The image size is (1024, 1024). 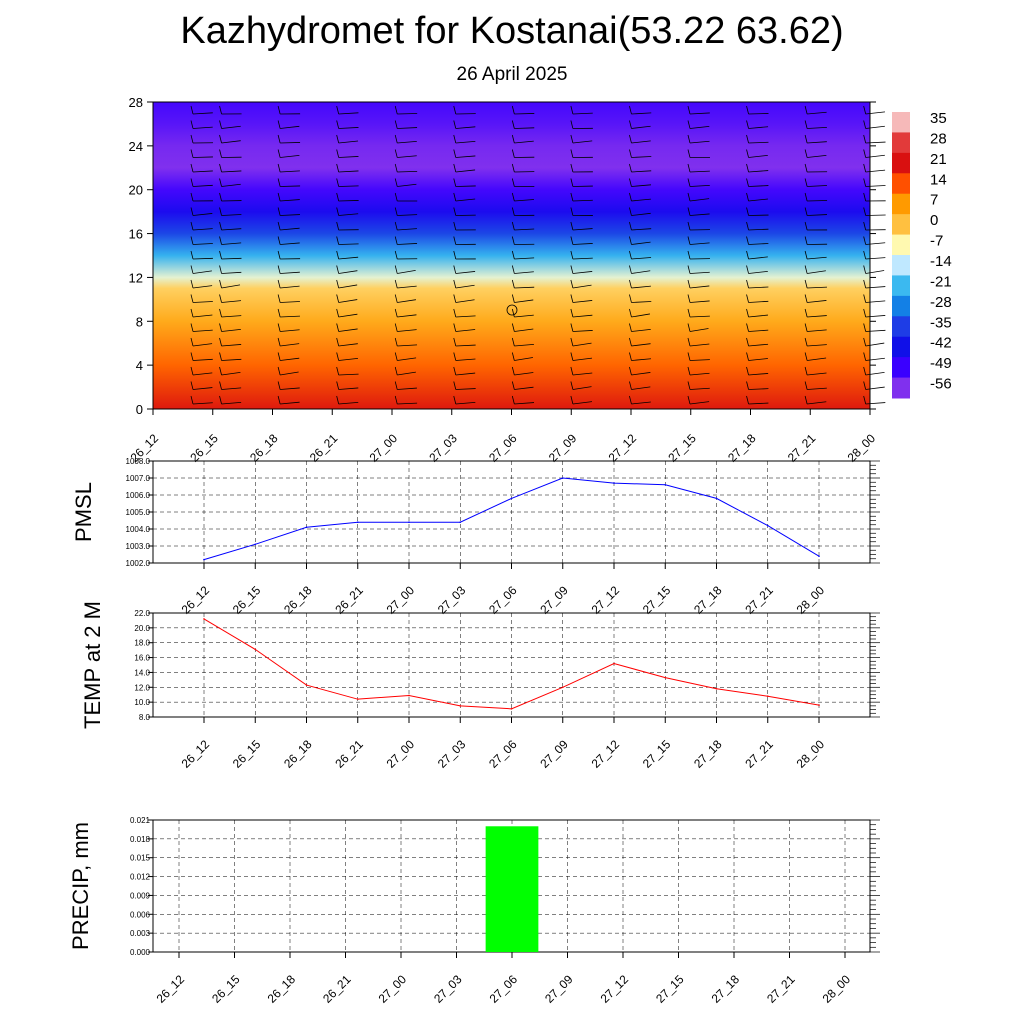 I want to click on heatmap-y-tick-label: 0, so click(x=139, y=409).